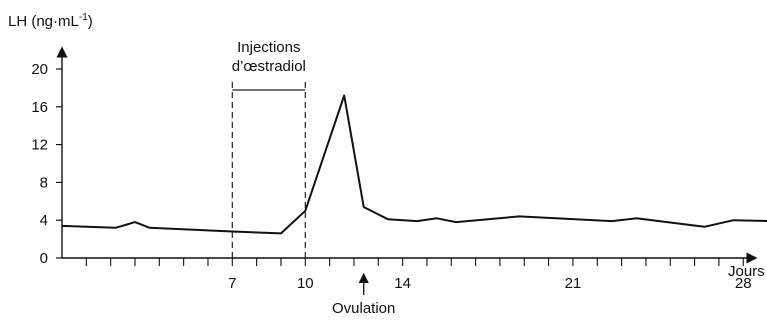 This screenshot has height=325, width=767. What do you see at coordinates (268, 47) in the screenshot?
I see `injection-label-line1: Injections` at bounding box center [268, 47].